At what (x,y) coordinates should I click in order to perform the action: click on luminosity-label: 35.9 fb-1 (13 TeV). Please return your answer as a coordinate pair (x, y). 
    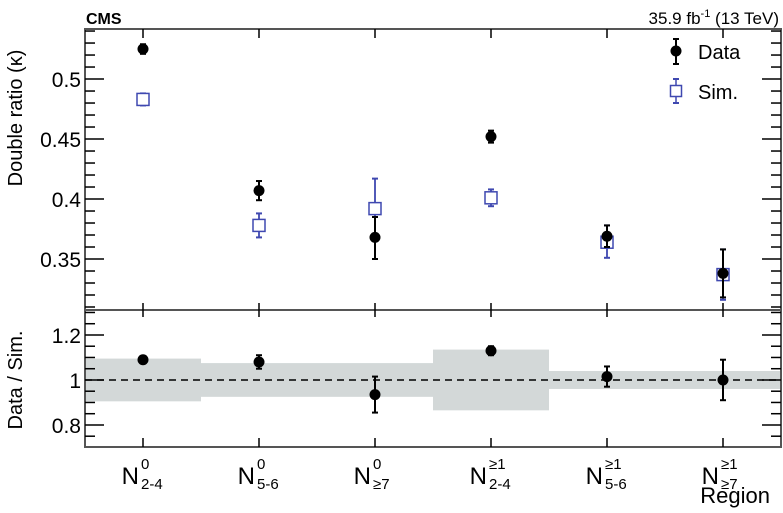
    Looking at the image, I should click on (714, 18).